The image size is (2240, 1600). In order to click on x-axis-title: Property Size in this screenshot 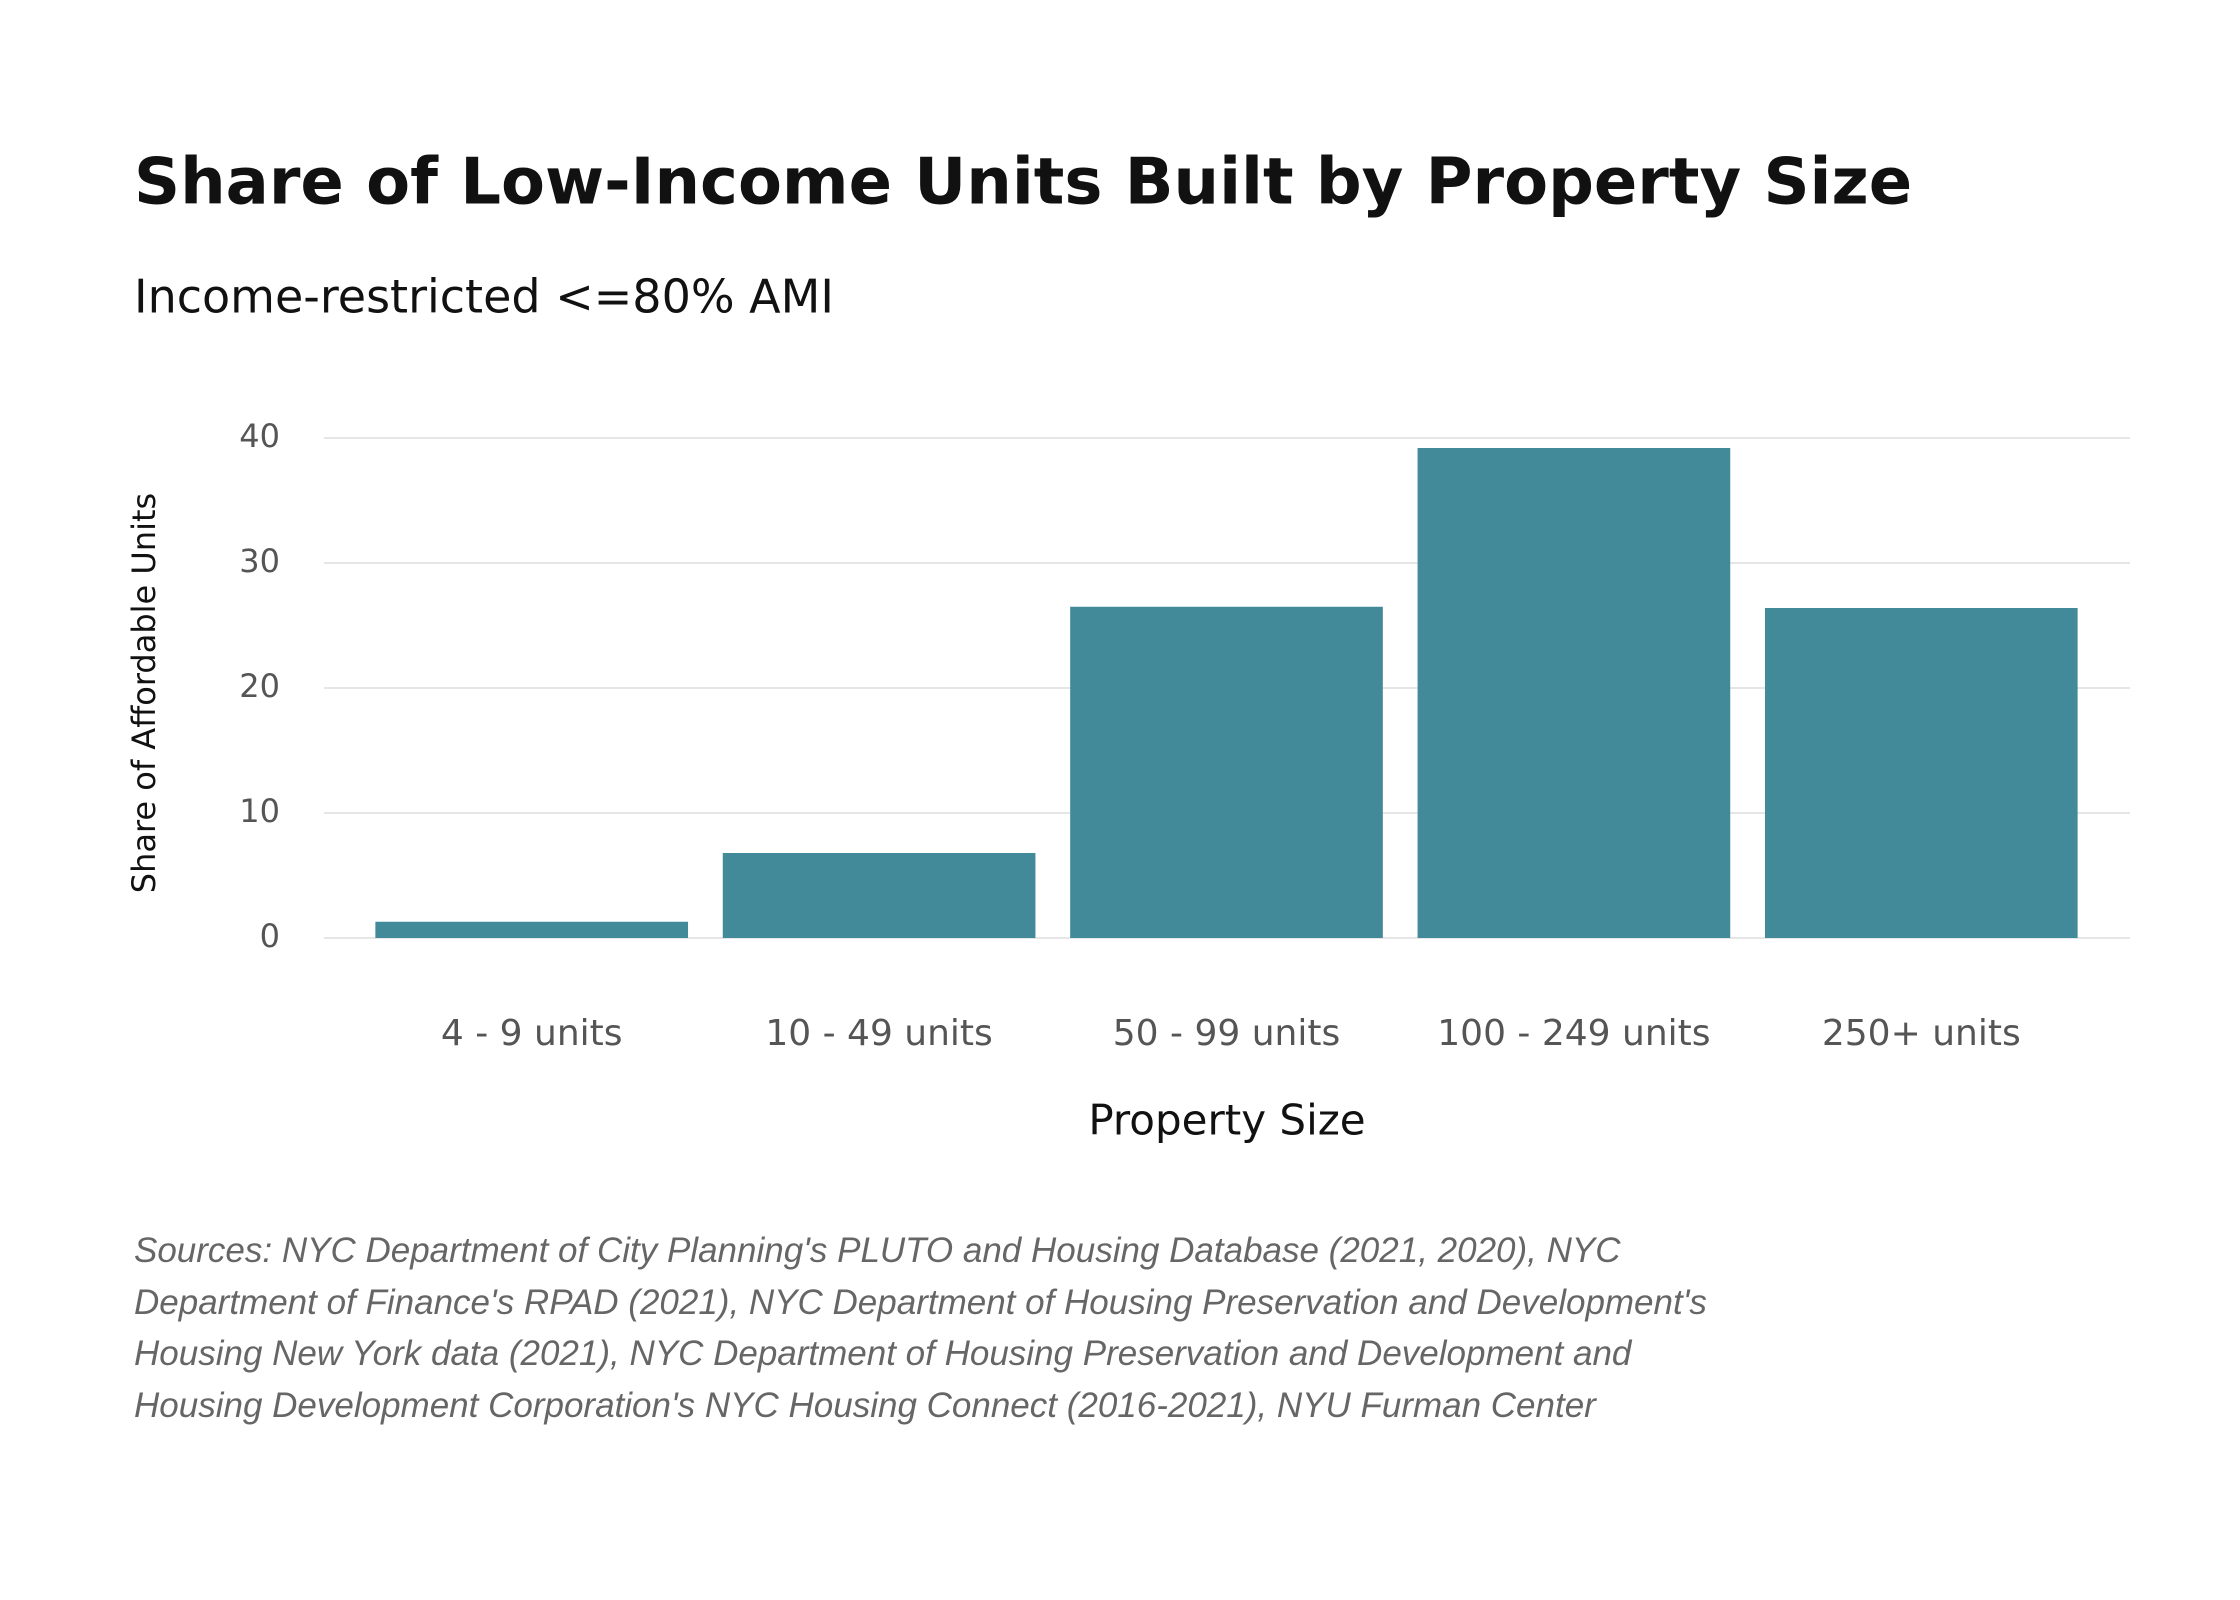, I will do `click(1226, 1120)`.